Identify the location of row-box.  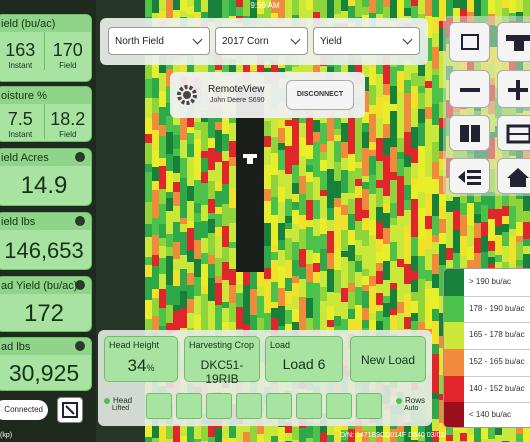
(219, 406).